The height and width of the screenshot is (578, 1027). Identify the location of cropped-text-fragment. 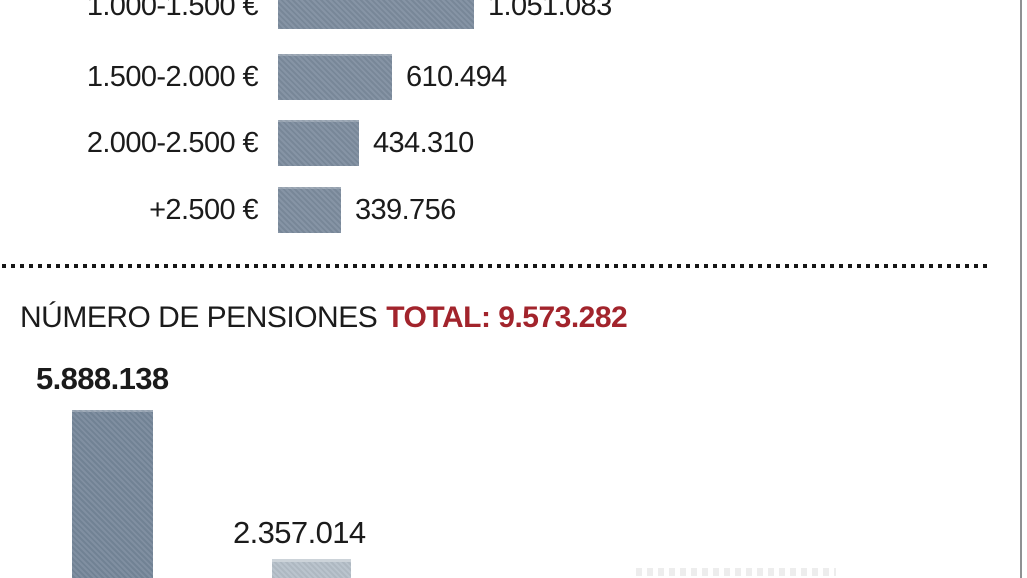
(736, 572).